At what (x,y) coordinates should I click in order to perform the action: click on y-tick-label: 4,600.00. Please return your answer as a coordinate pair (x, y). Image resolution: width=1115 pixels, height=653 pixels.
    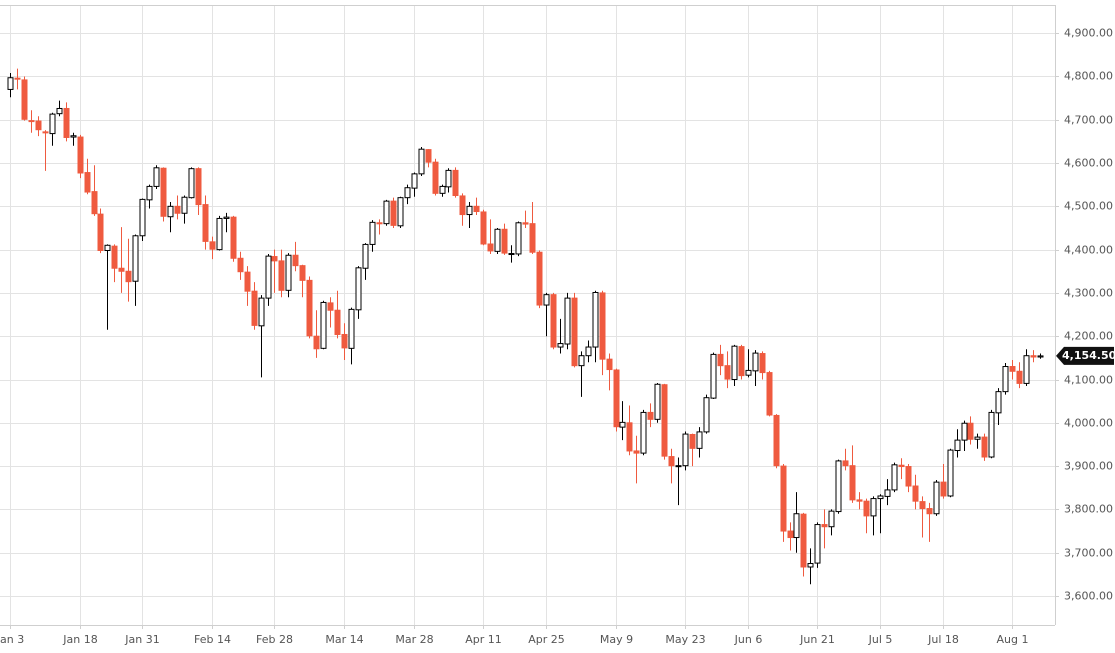
    Looking at the image, I should click on (1088, 163).